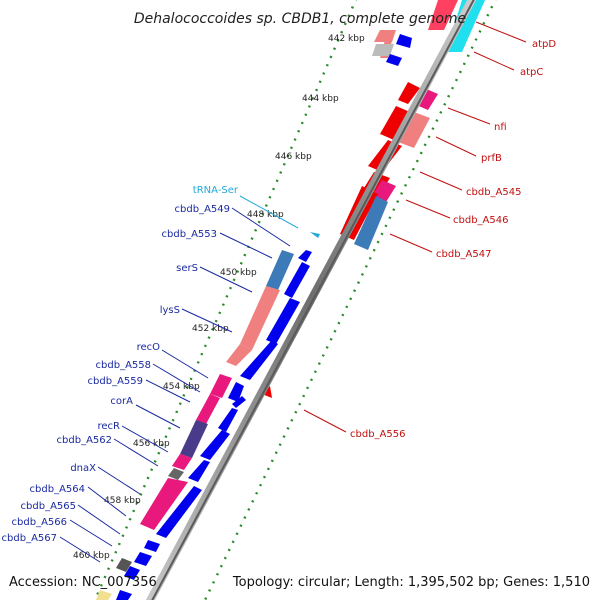 The width and height of the screenshot is (600, 600). I want to click on gene-atpC, so click(465, 26).